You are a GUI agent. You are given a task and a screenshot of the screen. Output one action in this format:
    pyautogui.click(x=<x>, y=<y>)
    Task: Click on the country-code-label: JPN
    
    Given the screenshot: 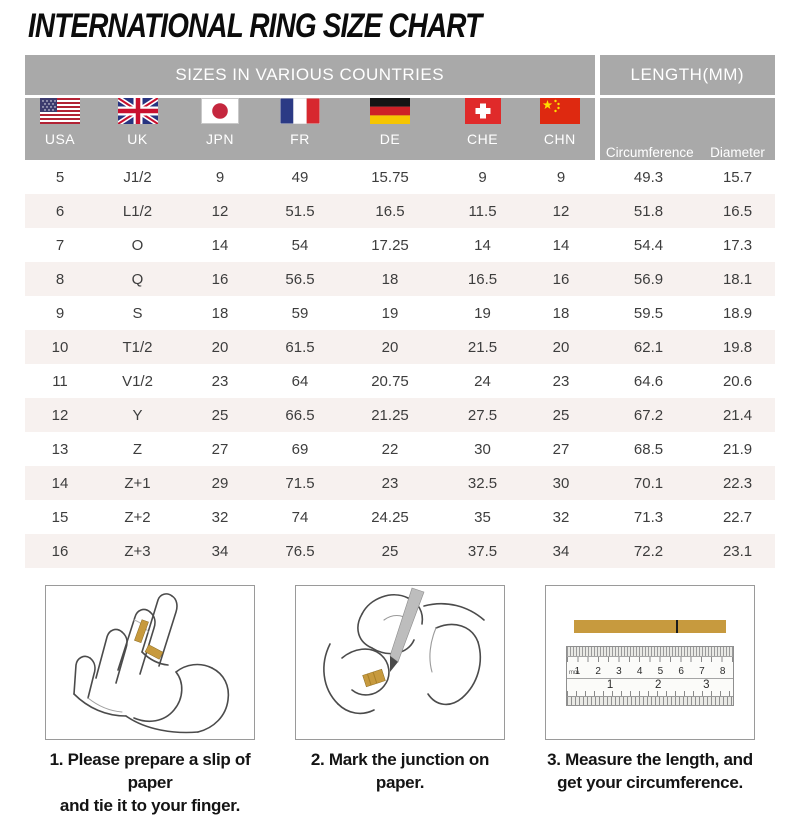 What is the action you would take?
    pyautogui.click(x=220, y=139)
    